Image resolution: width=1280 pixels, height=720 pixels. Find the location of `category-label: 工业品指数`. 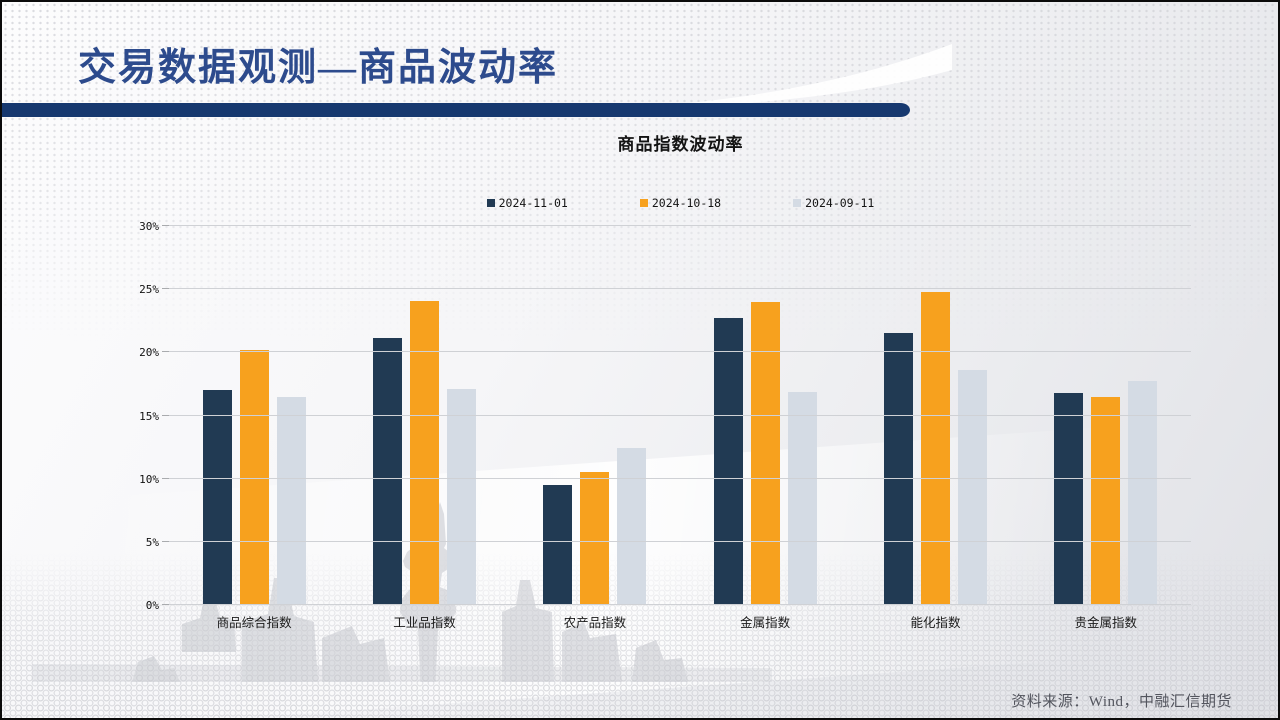

category-label: 工业品指数 is located at coordinates (424, 623).